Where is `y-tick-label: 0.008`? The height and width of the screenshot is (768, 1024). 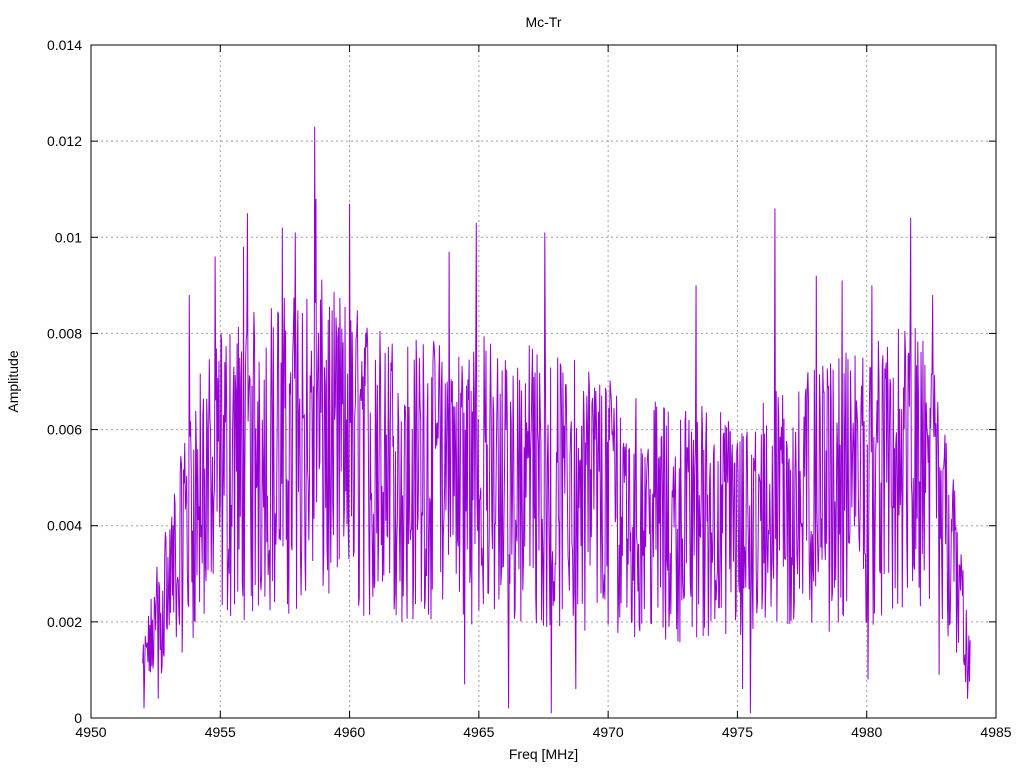
y-tick-label: 0.008 is located at coordinates (64, 333).